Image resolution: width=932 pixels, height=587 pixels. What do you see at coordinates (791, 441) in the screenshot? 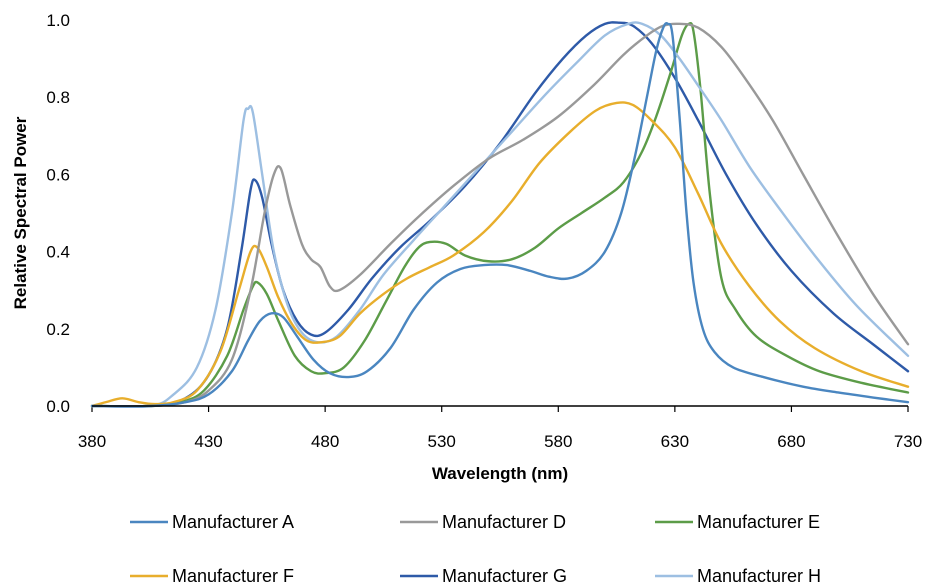
I see `x-tick-label: 680` at bounding box center [791, 441].